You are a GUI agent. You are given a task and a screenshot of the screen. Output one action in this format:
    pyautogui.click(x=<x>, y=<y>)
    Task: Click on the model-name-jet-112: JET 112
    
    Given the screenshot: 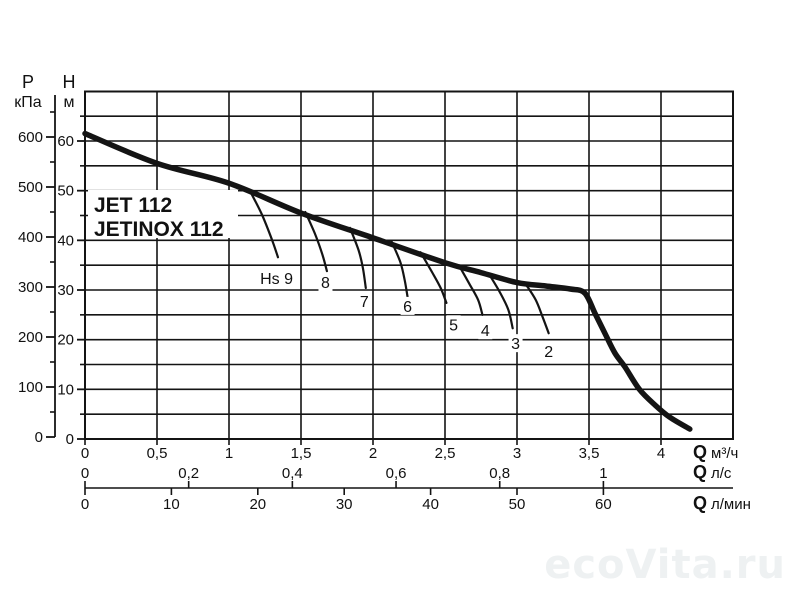 What is the action you would take?
    pyautogui.click(x=133, y=205)
    